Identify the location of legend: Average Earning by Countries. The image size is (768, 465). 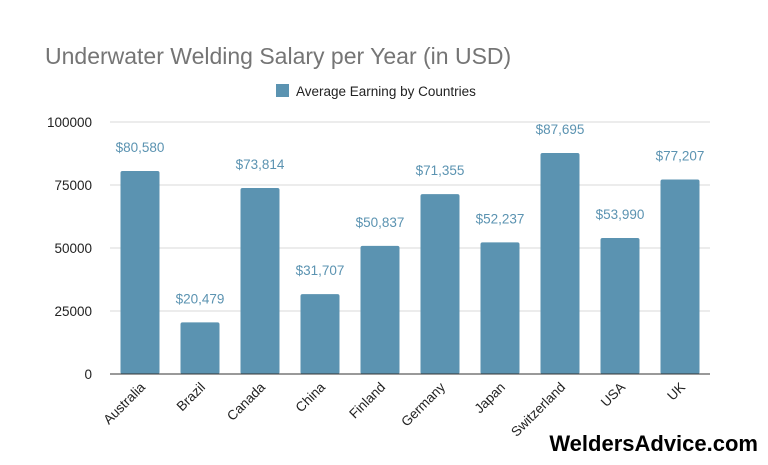
(376, 91).